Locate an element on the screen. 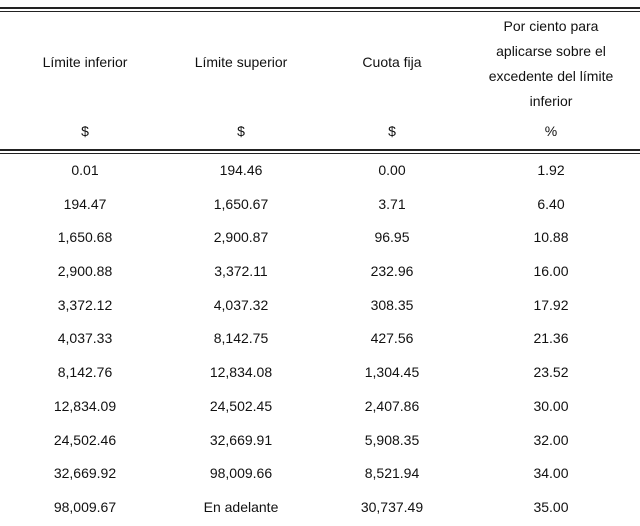  cell-lower-limit: 24,502.46 is located at coordinates (85, 439).